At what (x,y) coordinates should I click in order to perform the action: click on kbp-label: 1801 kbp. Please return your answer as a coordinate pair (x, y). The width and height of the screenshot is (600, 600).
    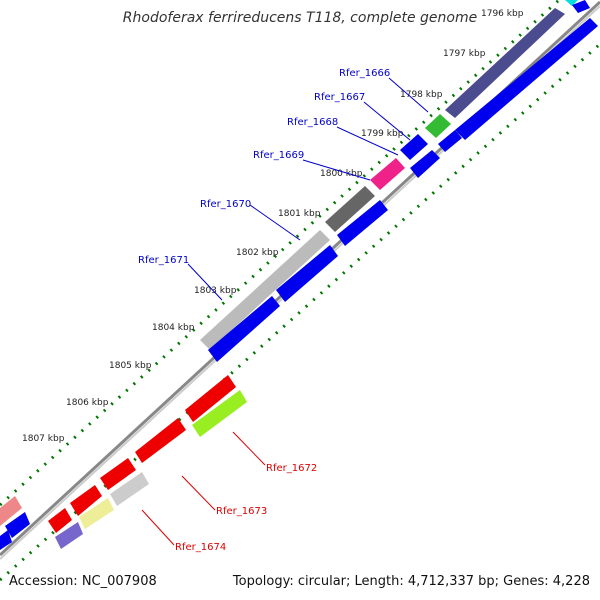
    Looking at the image, I should click on (299, 214).